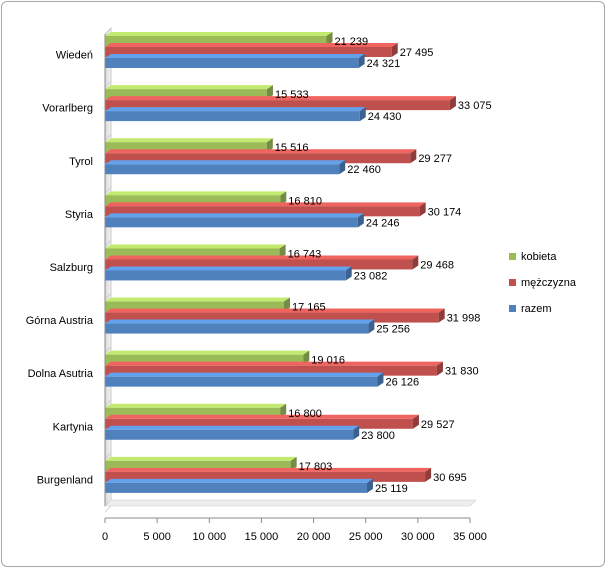 The height and width of the screenshot is (570, 608). What do you see at coordinates (189, 92) in the screenshot?
I see `bar-kobieta-vorarlberg` at bounding box center [189, 92].